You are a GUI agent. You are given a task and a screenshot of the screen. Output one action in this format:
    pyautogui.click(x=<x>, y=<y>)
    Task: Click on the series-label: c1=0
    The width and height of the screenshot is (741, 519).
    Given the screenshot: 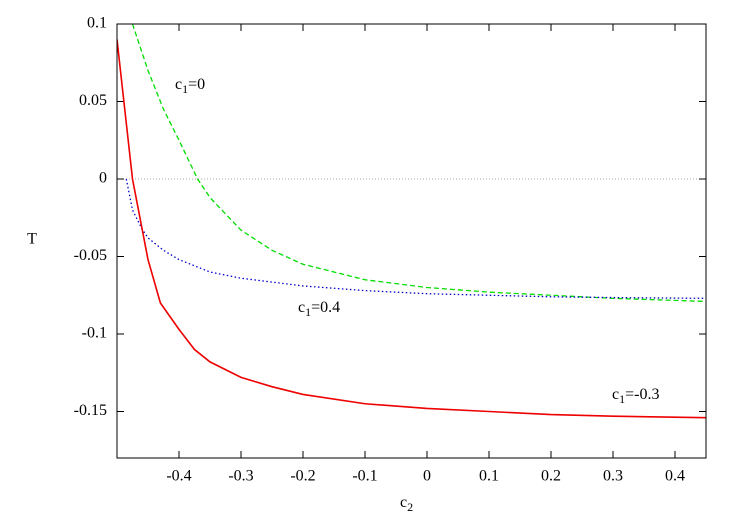 What is the action you would take?
    pyautogui.click(x=190, y=86)
    